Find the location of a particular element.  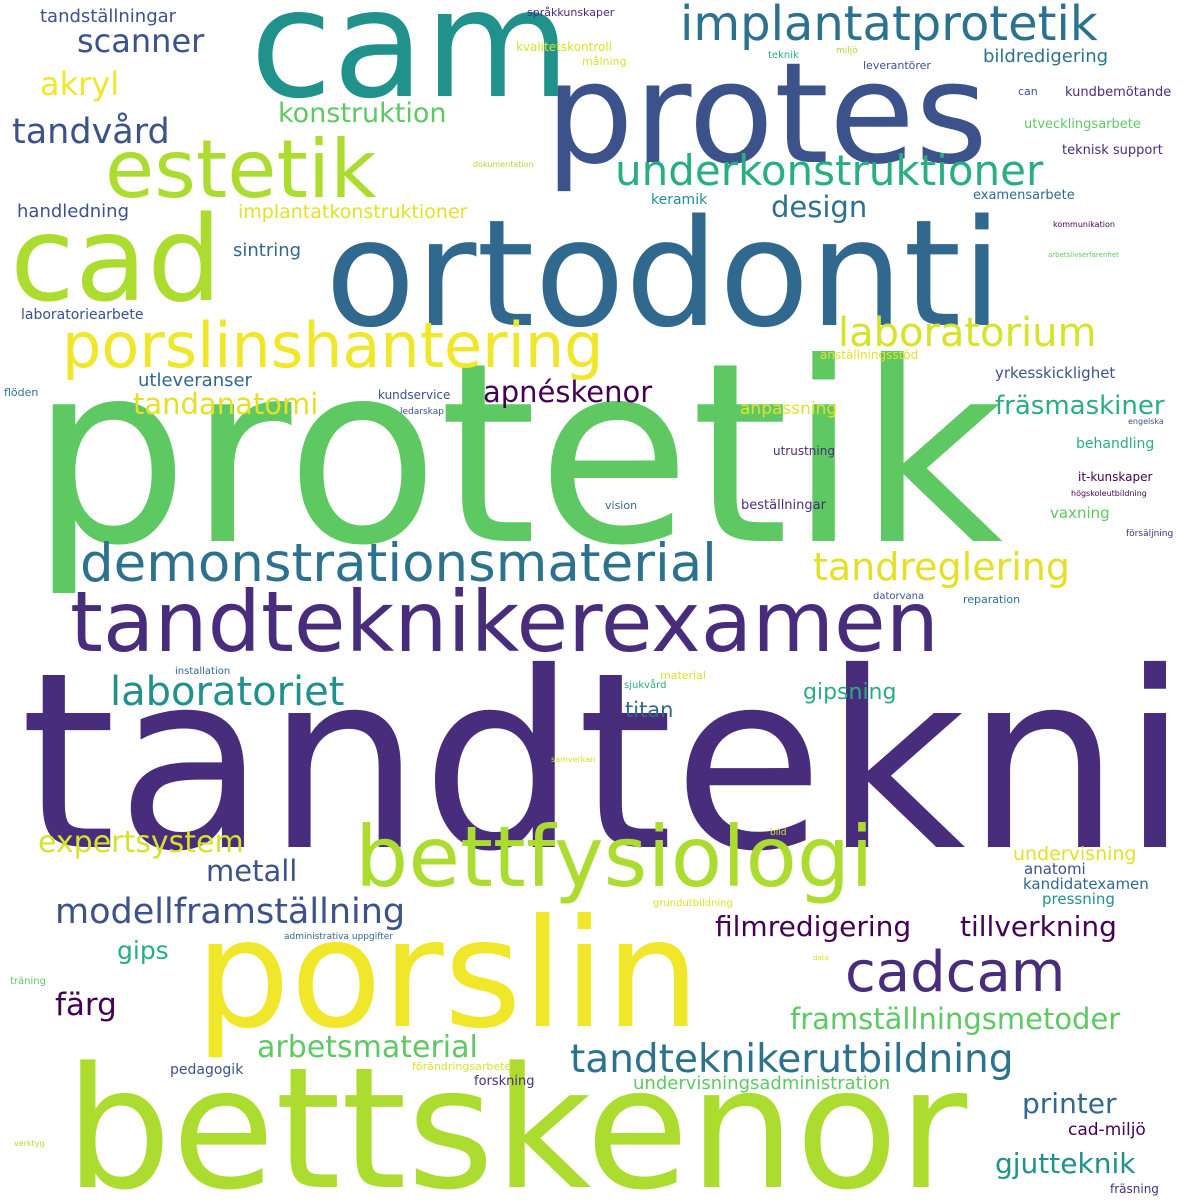

word-floden: flöden is located at coordinates (21, 392).